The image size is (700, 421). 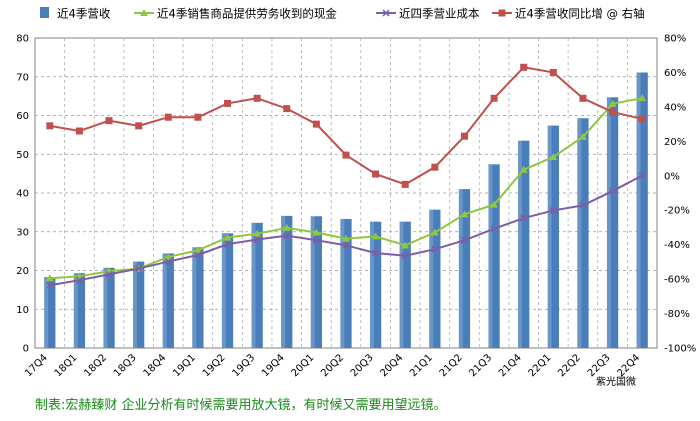 What do you see at coordinates (677, 211) in the screenshot?
I see `y-right-tick-label: -20%` at bounding box center [677, 211].